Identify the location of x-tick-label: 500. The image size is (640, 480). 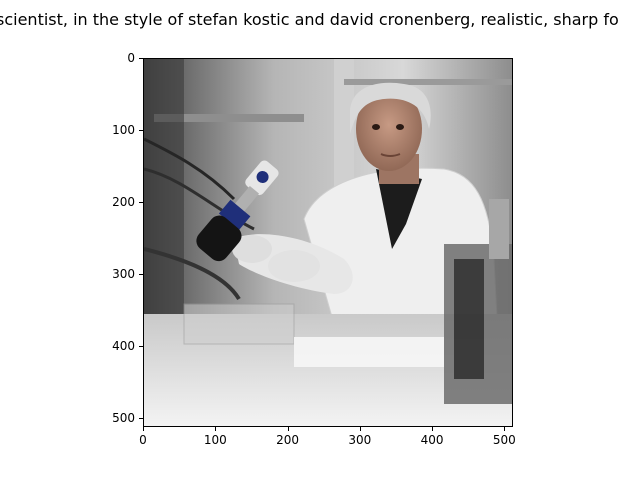
(504, 440).